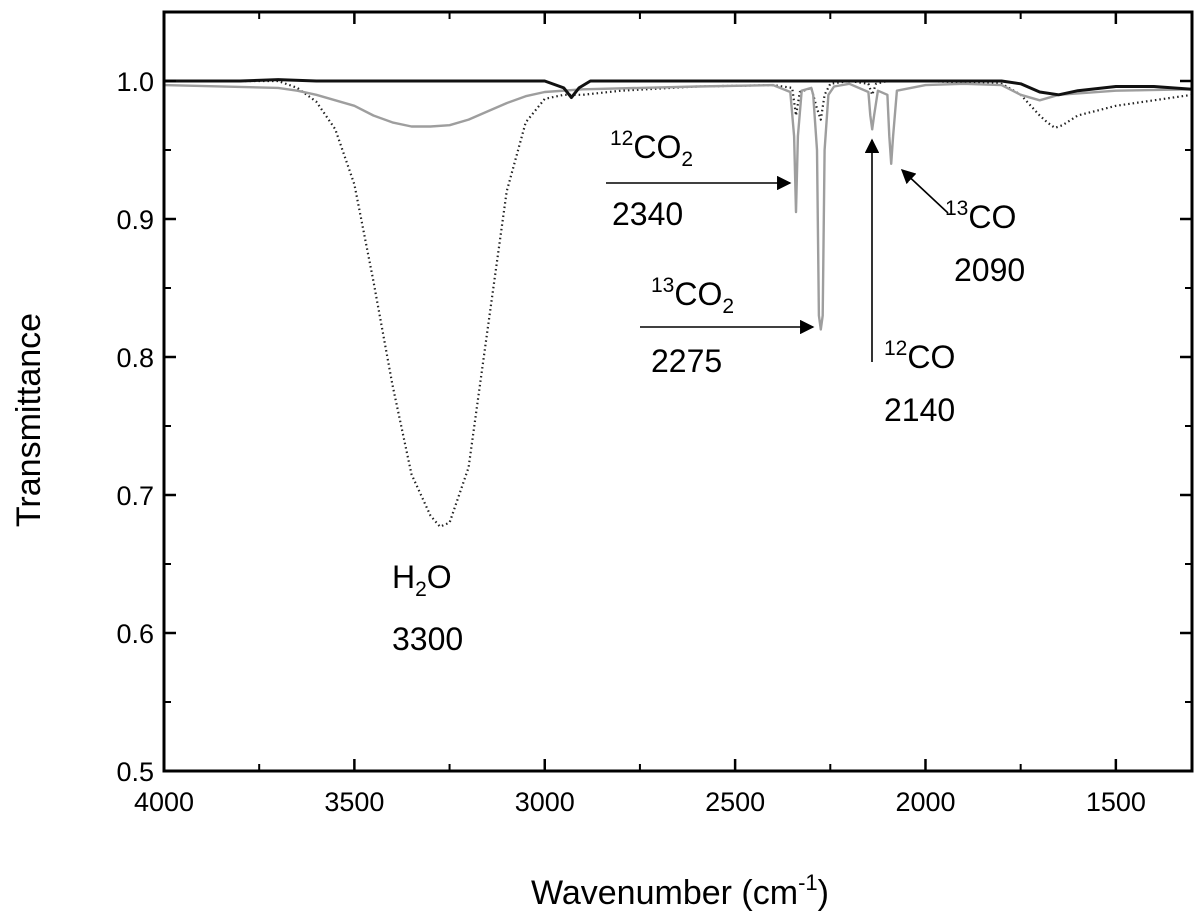 Image resolution: width=1200 pixels, height=920 pixels. Describe the element at coordinates (980, 216) in the screenshot. I see `annotation-co-13-formula: 13CO` at that location.